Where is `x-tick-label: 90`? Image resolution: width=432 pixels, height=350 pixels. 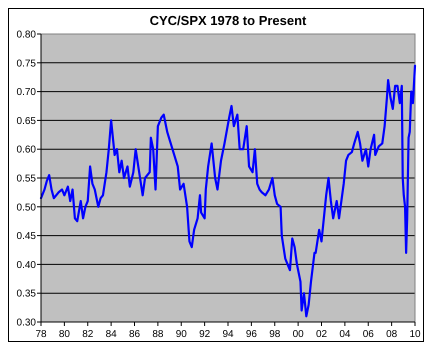 x-tick-label: 90 is located at coordinates (182, 334).